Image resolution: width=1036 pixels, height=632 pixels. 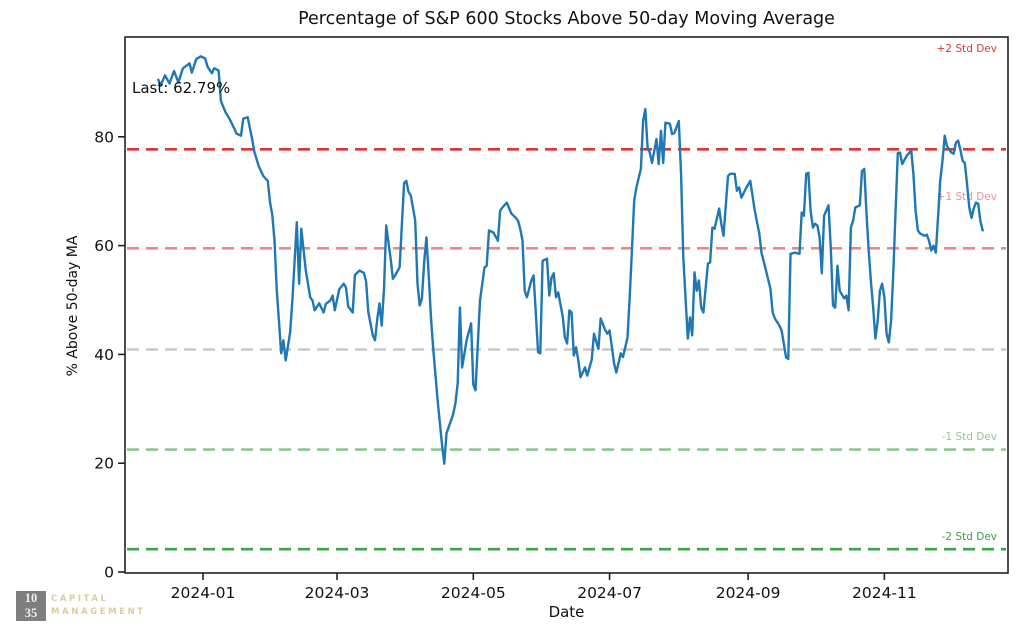 I want to click on y-tick-label: 20, so click(x=104, y=464).